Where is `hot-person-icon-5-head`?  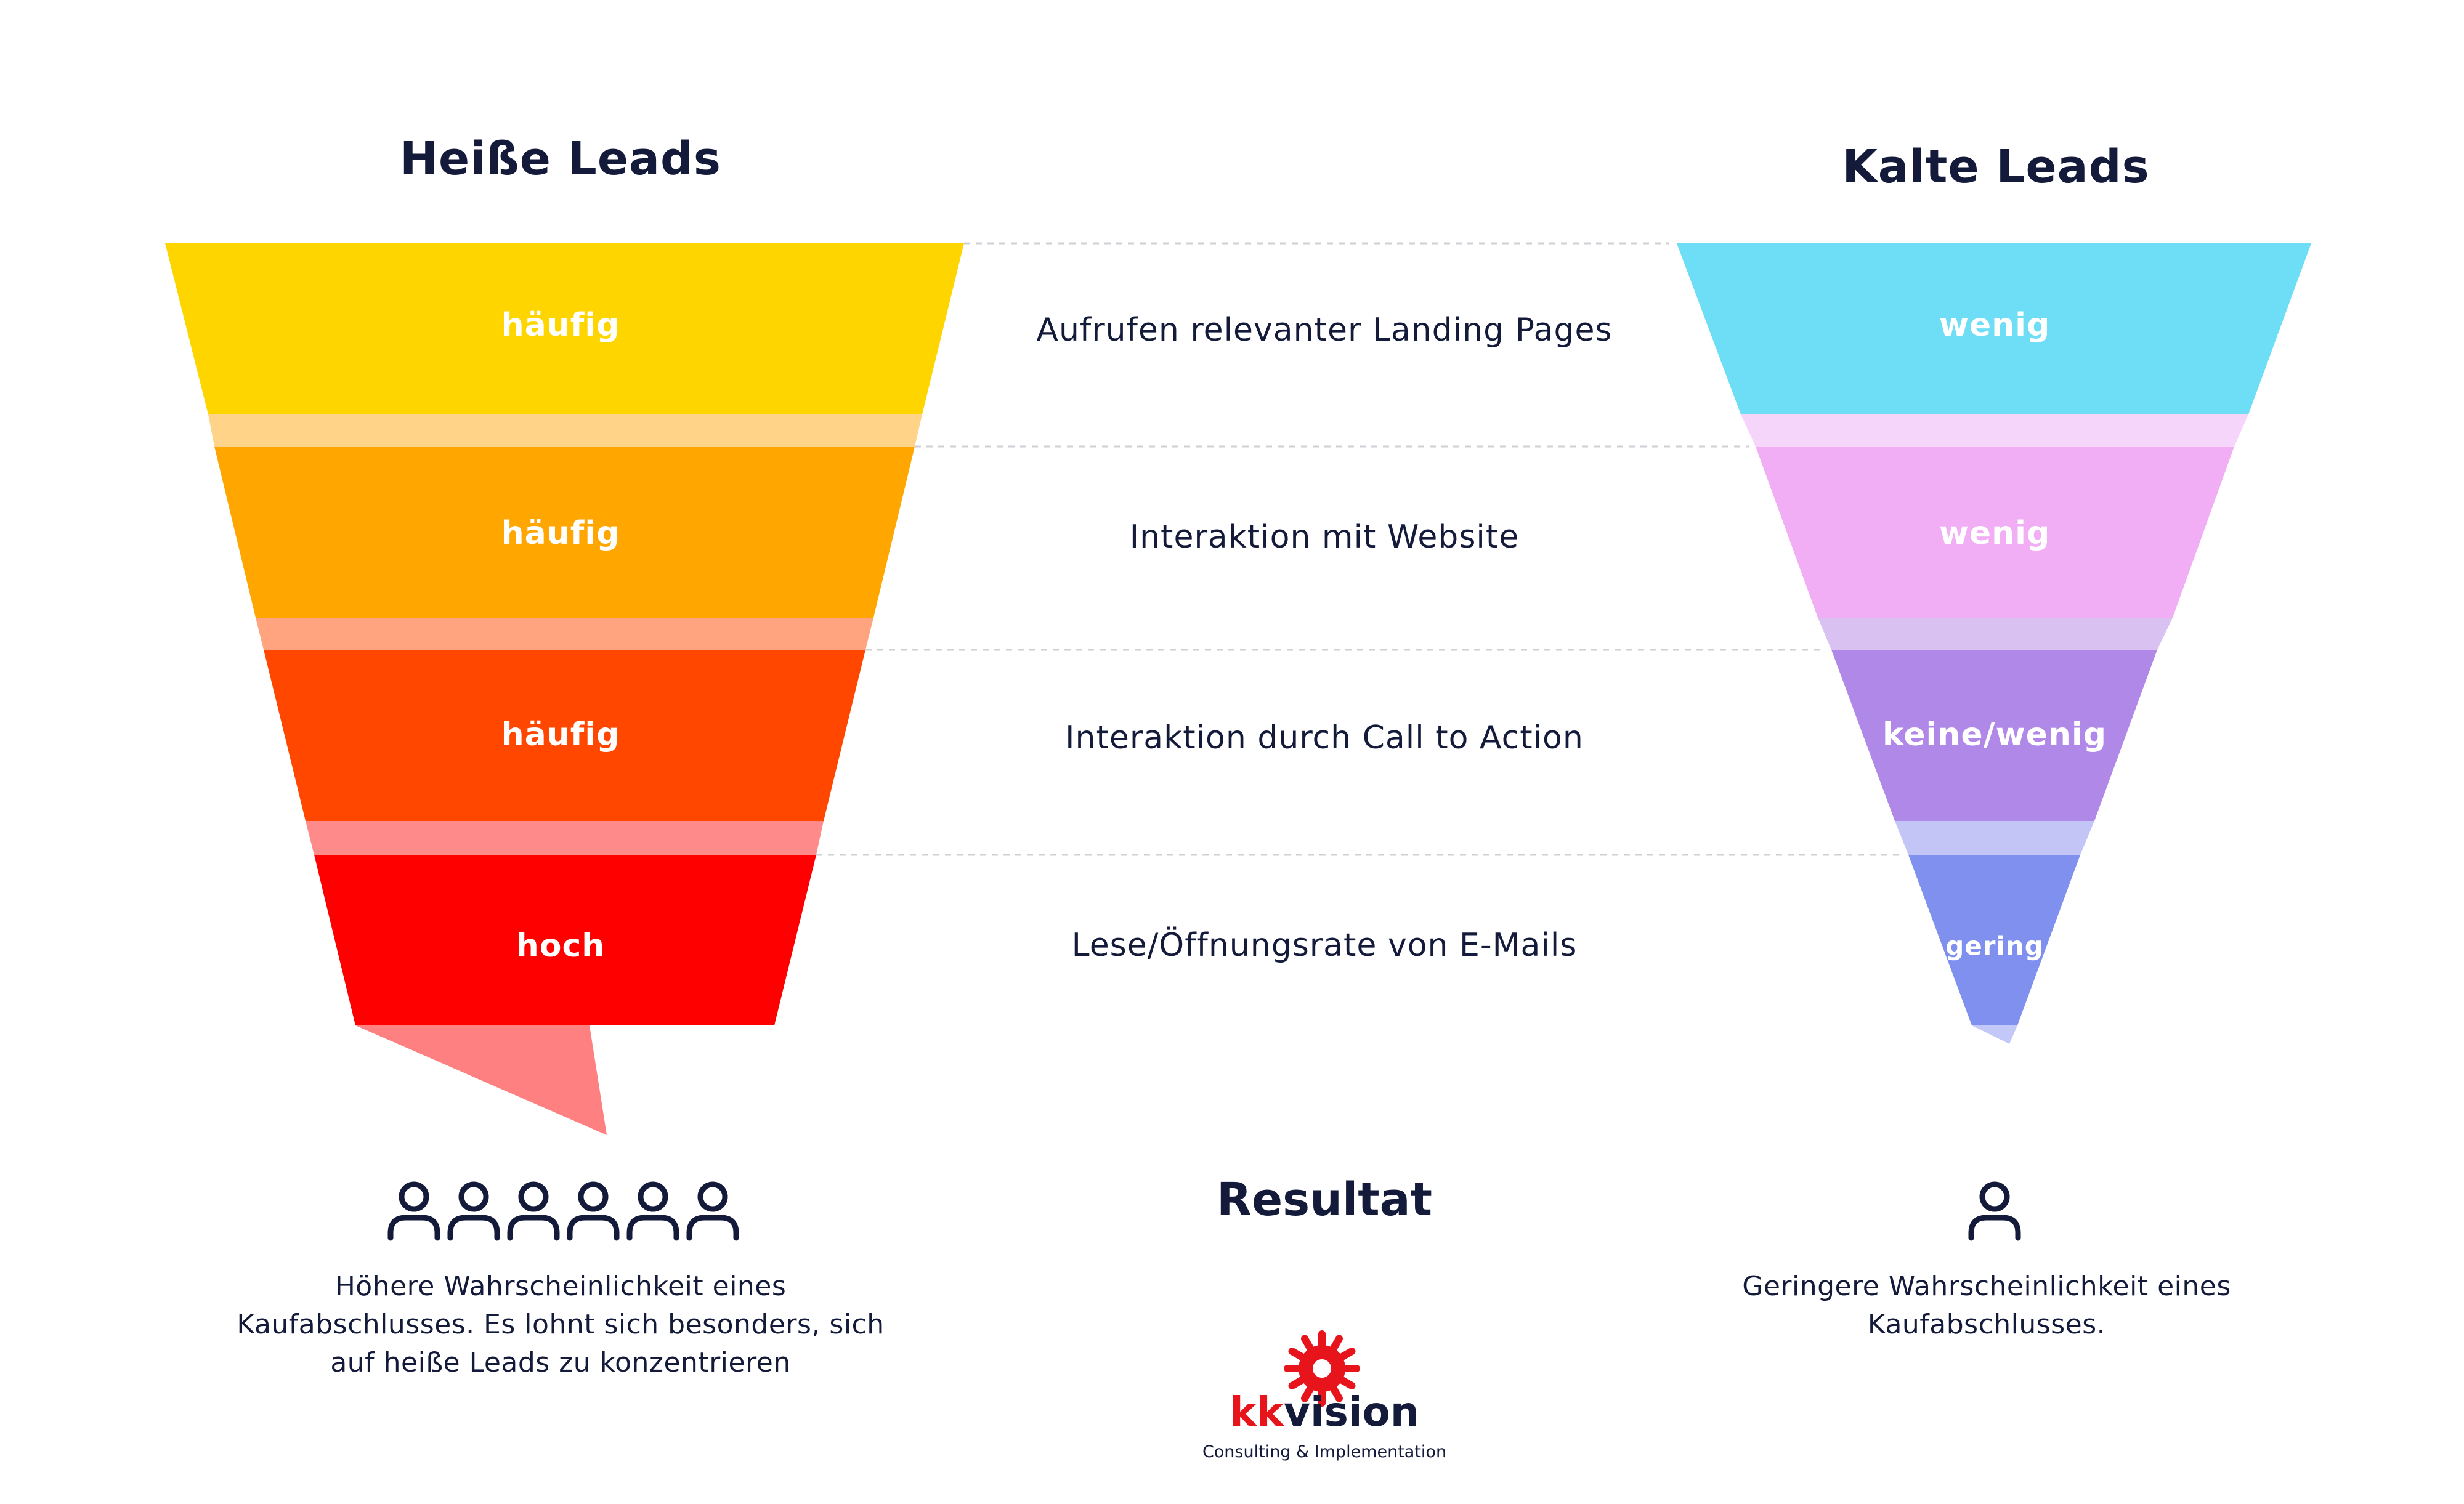 hot-person-icon-5-head is located at coordinates (653, 1196).